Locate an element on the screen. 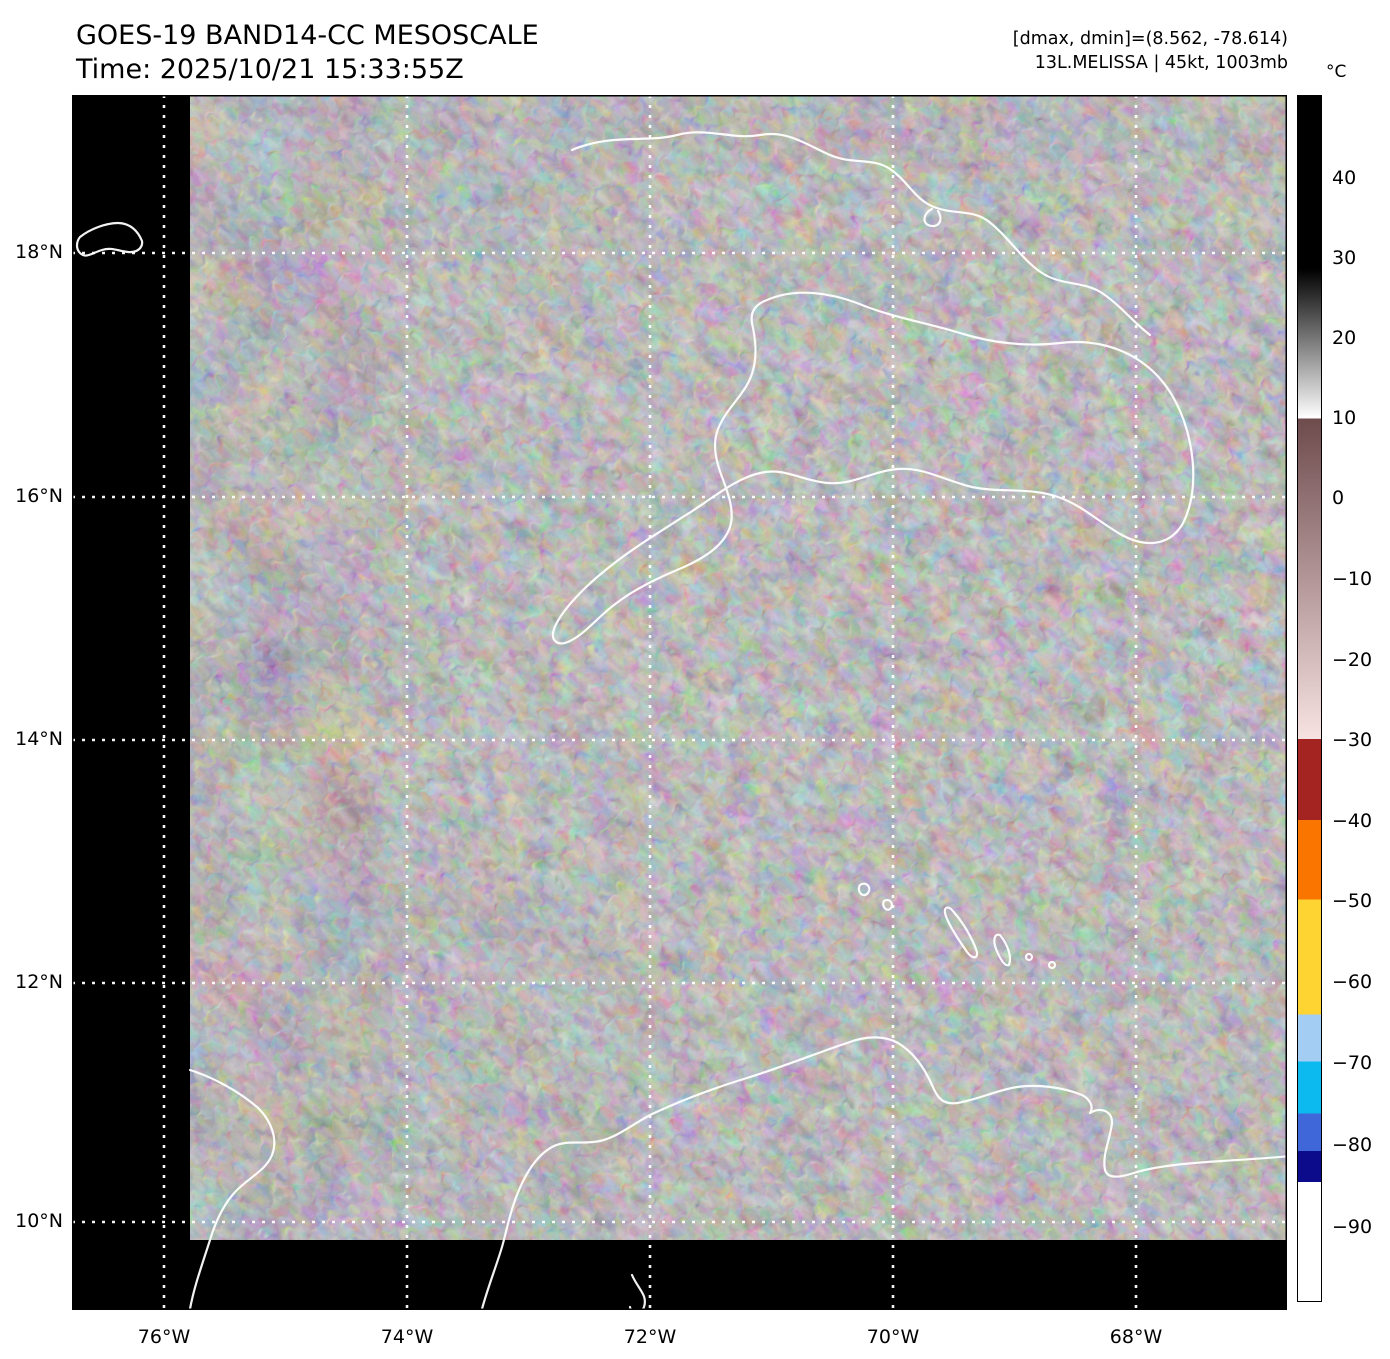 The height and width of the screenshot is (1359, 1390). coastline-jamaica is located at coordinates (109, 239).